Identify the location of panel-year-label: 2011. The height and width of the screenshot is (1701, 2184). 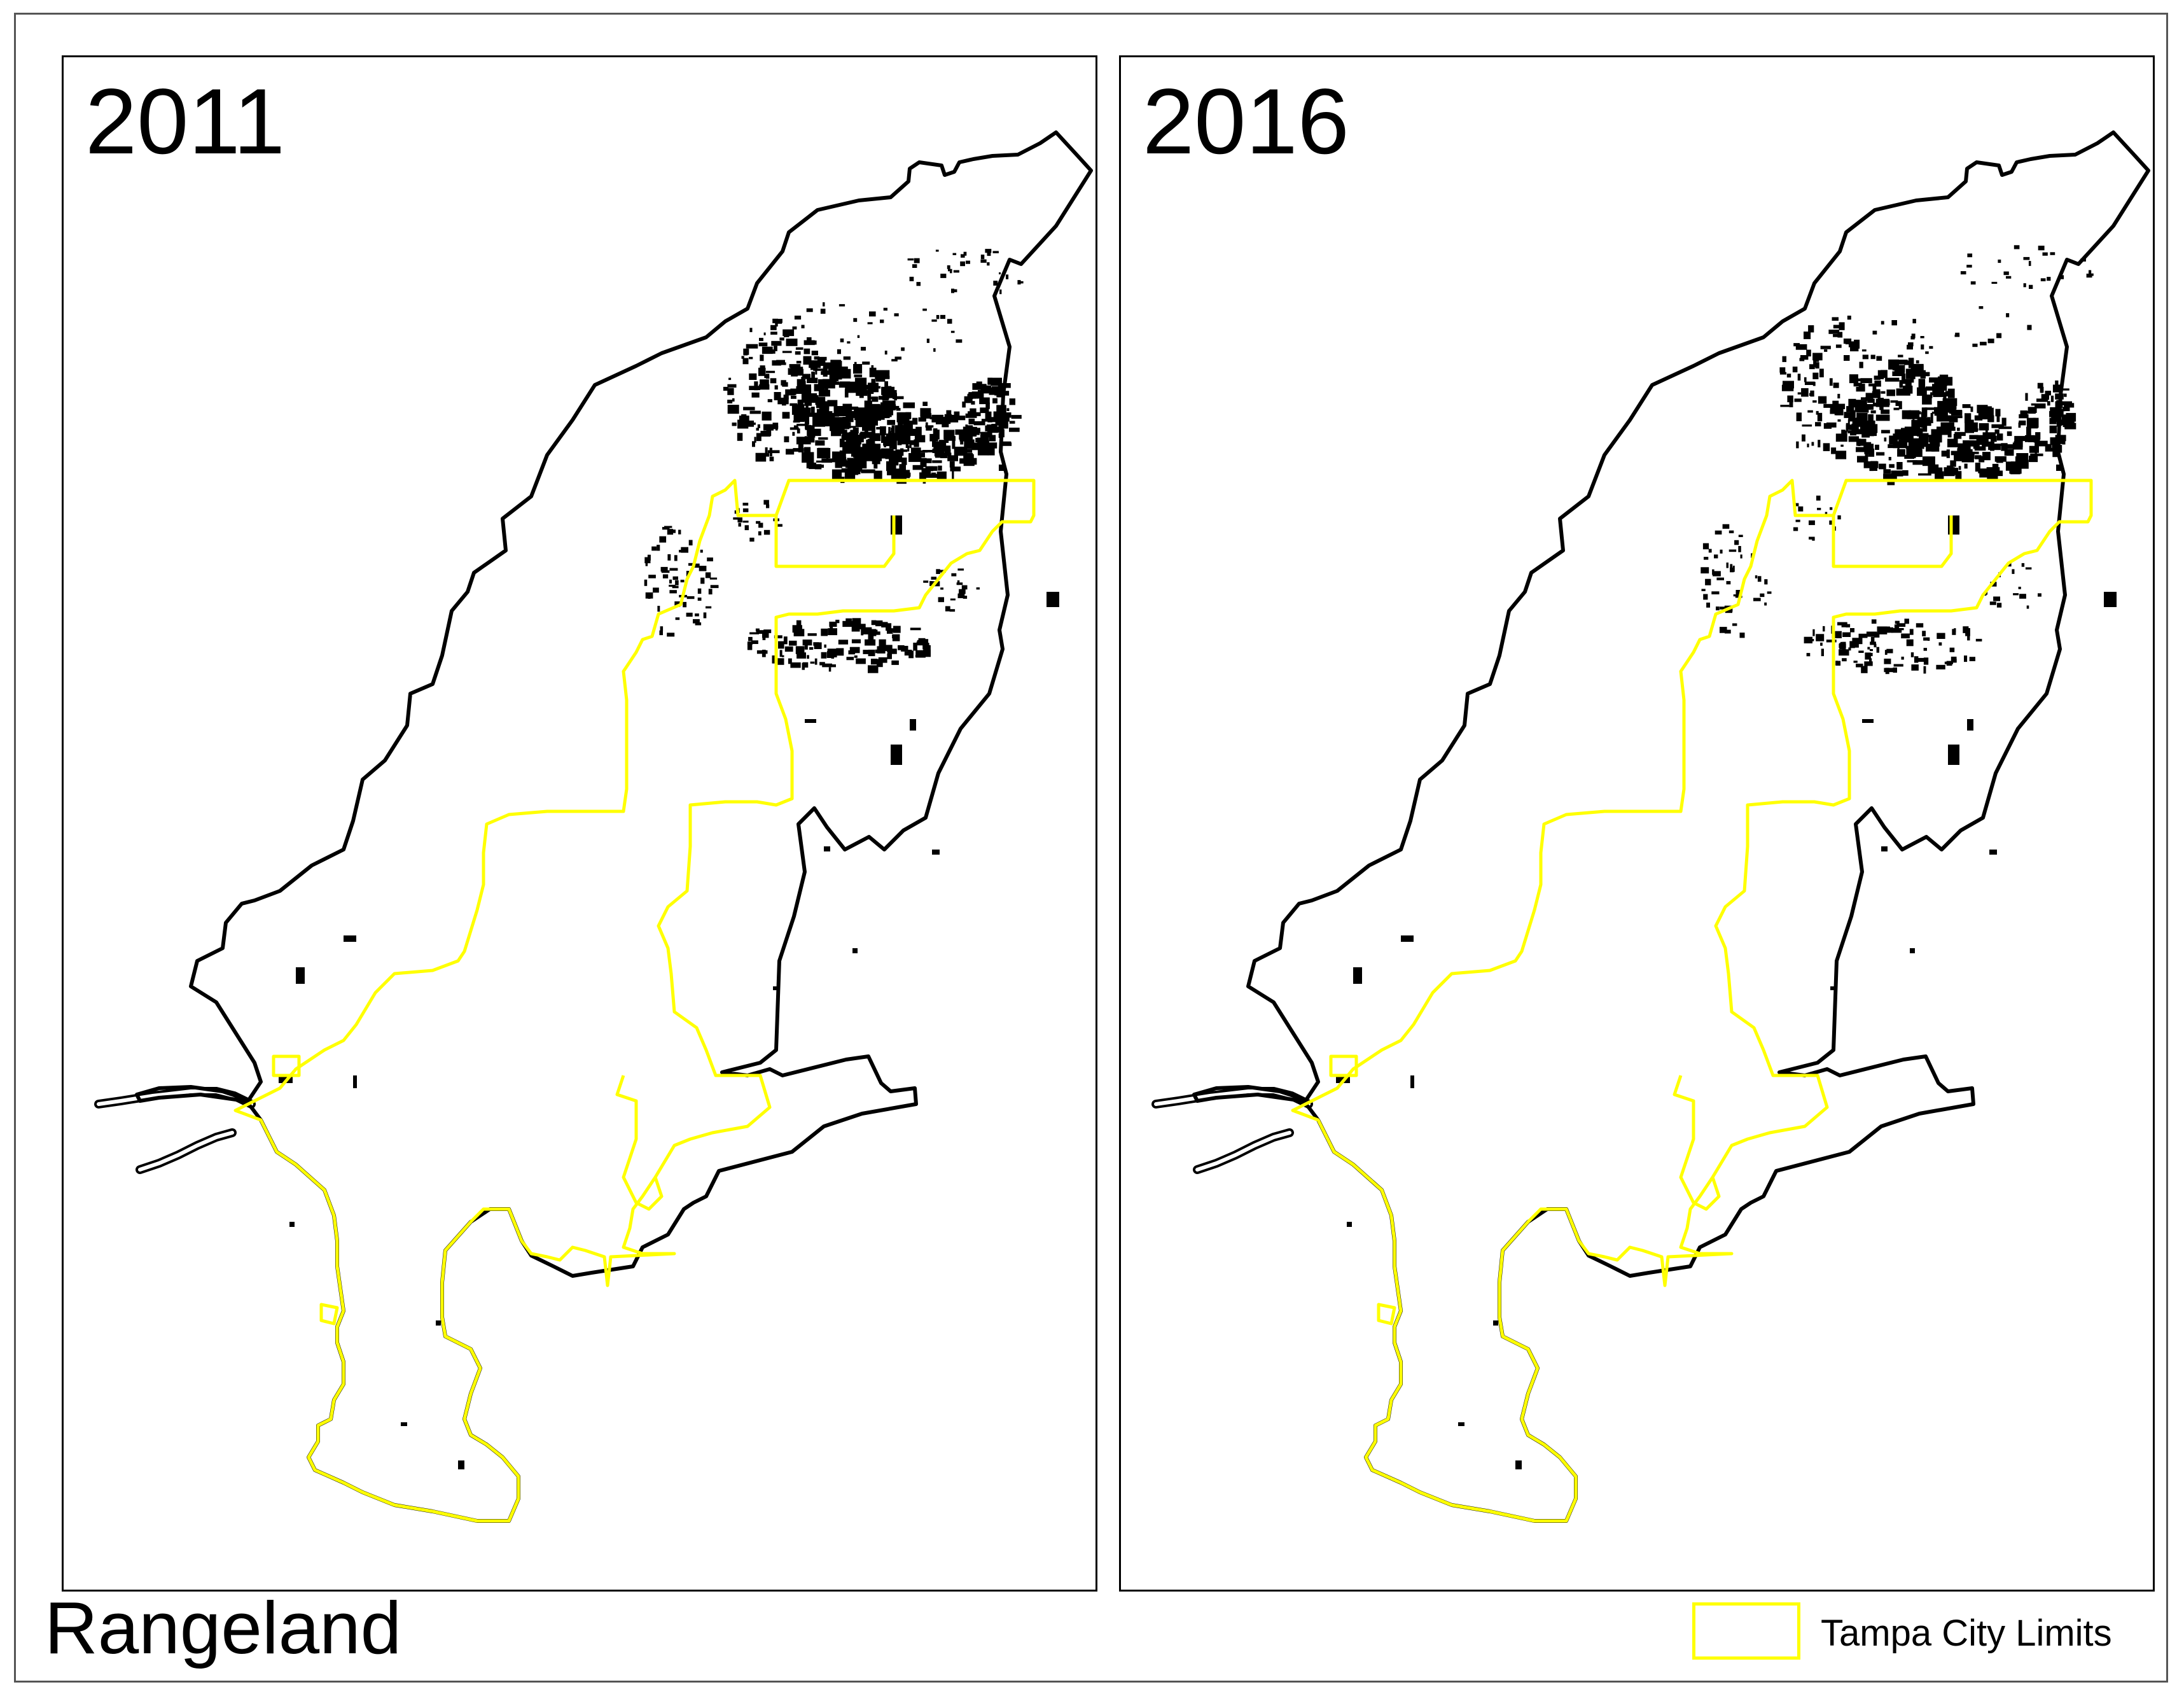
(185, 121).